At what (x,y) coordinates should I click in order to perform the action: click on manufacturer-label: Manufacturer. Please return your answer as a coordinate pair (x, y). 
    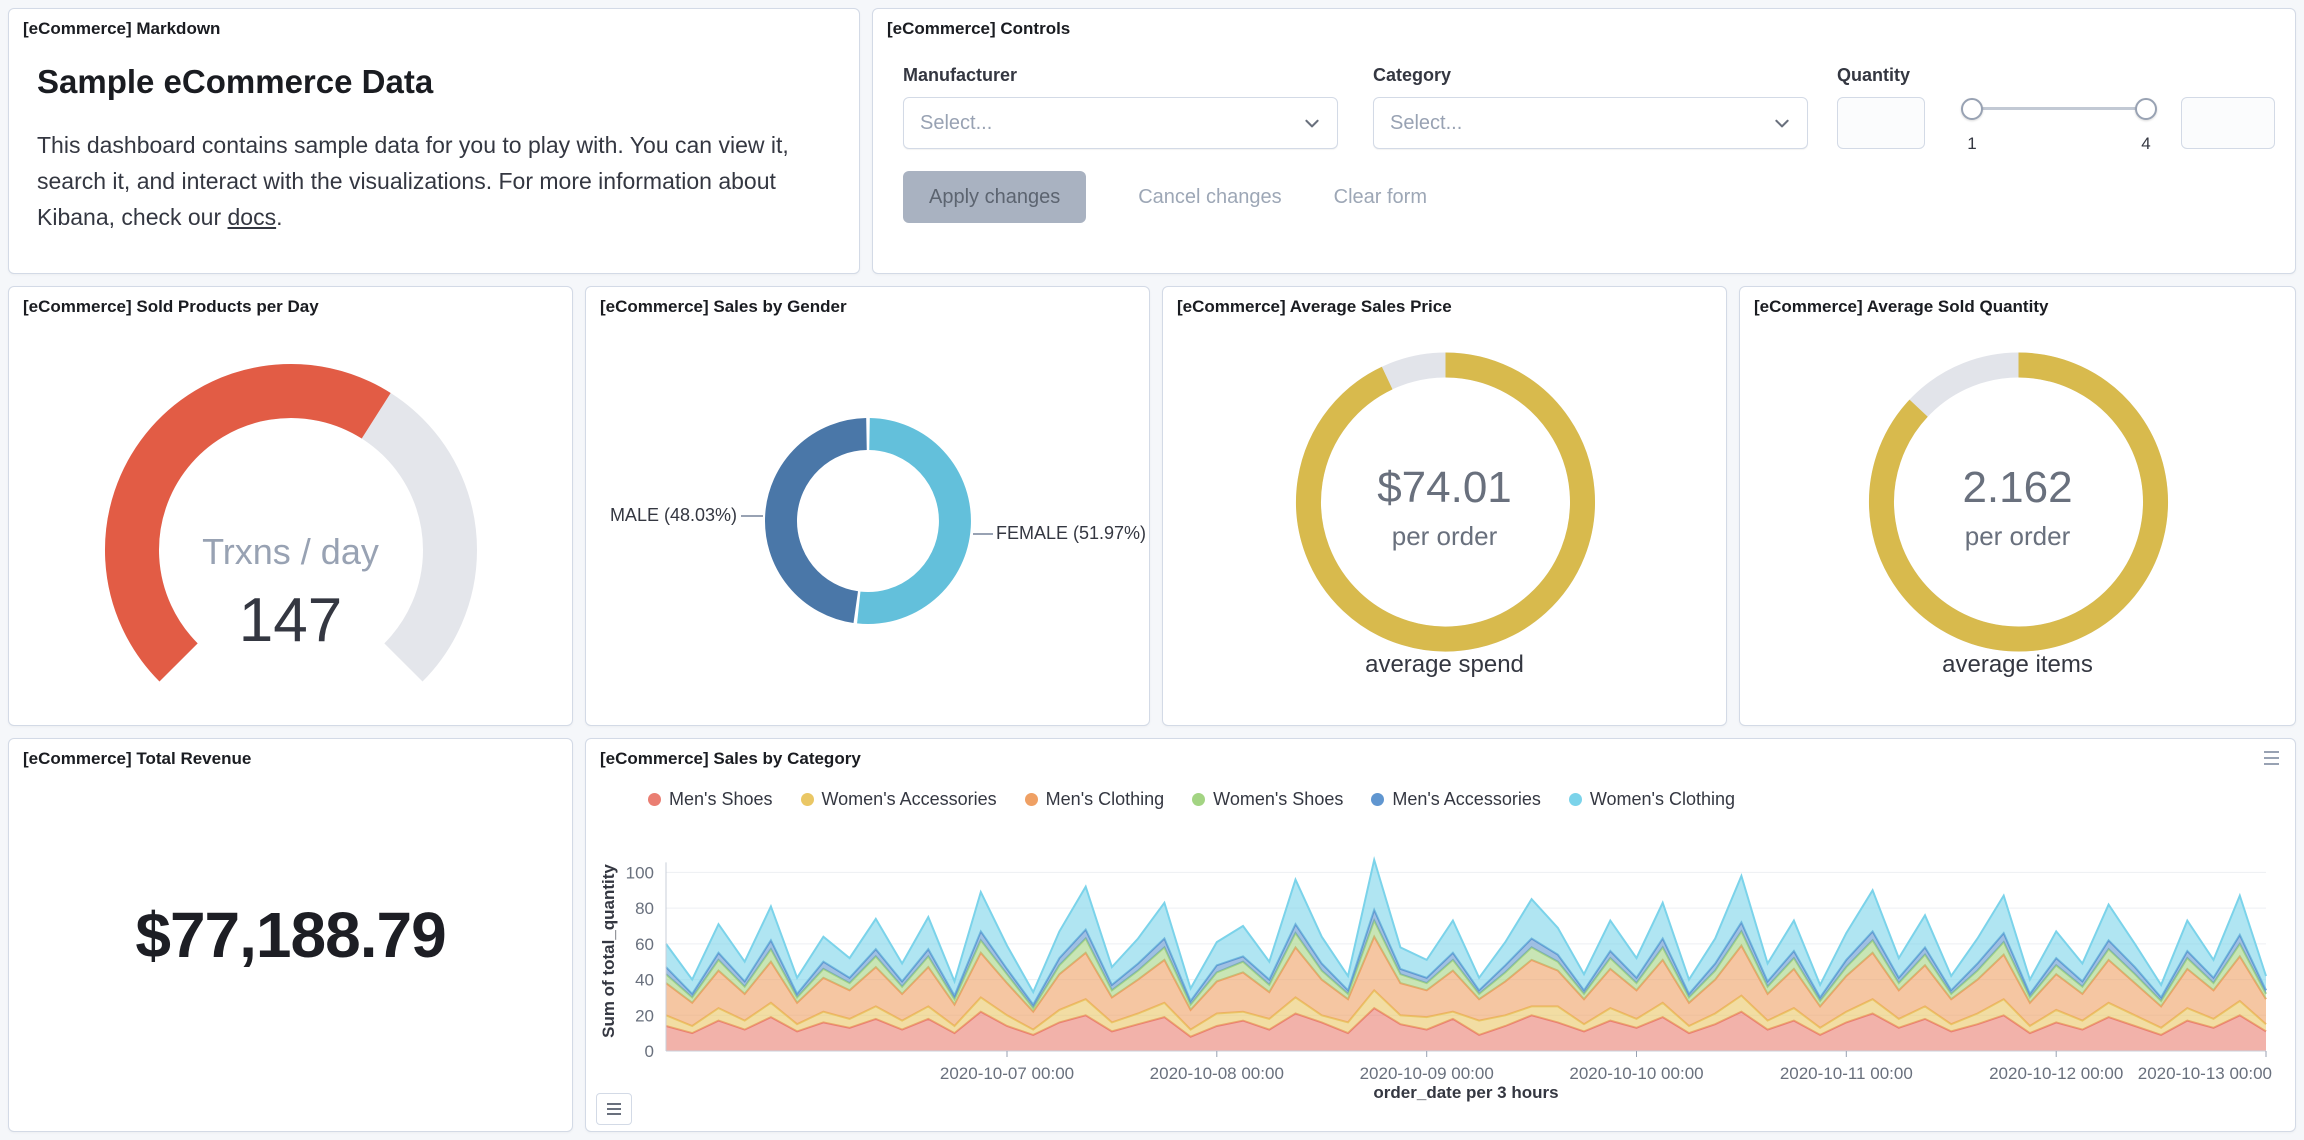
    Looking at the image, I should click on (960, 75).